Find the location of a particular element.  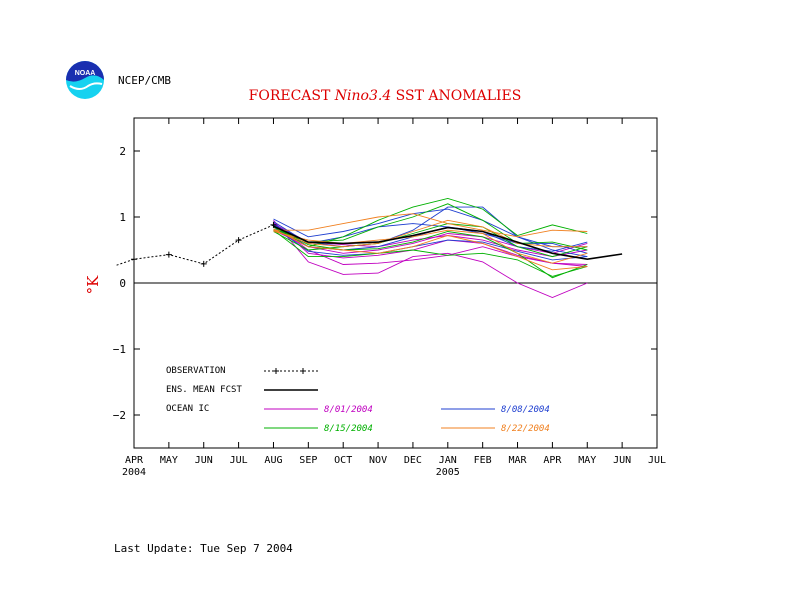

x-tick-label: DEC is located at coordinates (413, 460).